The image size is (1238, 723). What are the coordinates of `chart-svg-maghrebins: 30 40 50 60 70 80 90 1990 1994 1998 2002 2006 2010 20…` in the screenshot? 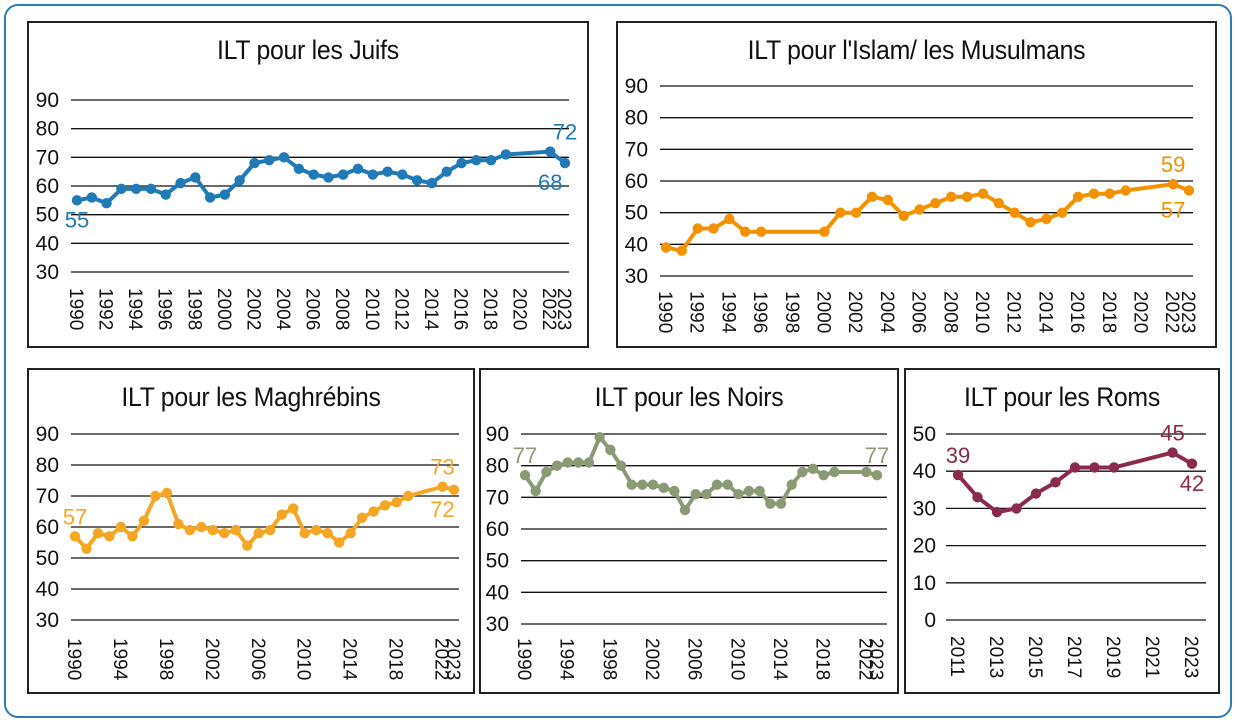 It's located at (249, 552).